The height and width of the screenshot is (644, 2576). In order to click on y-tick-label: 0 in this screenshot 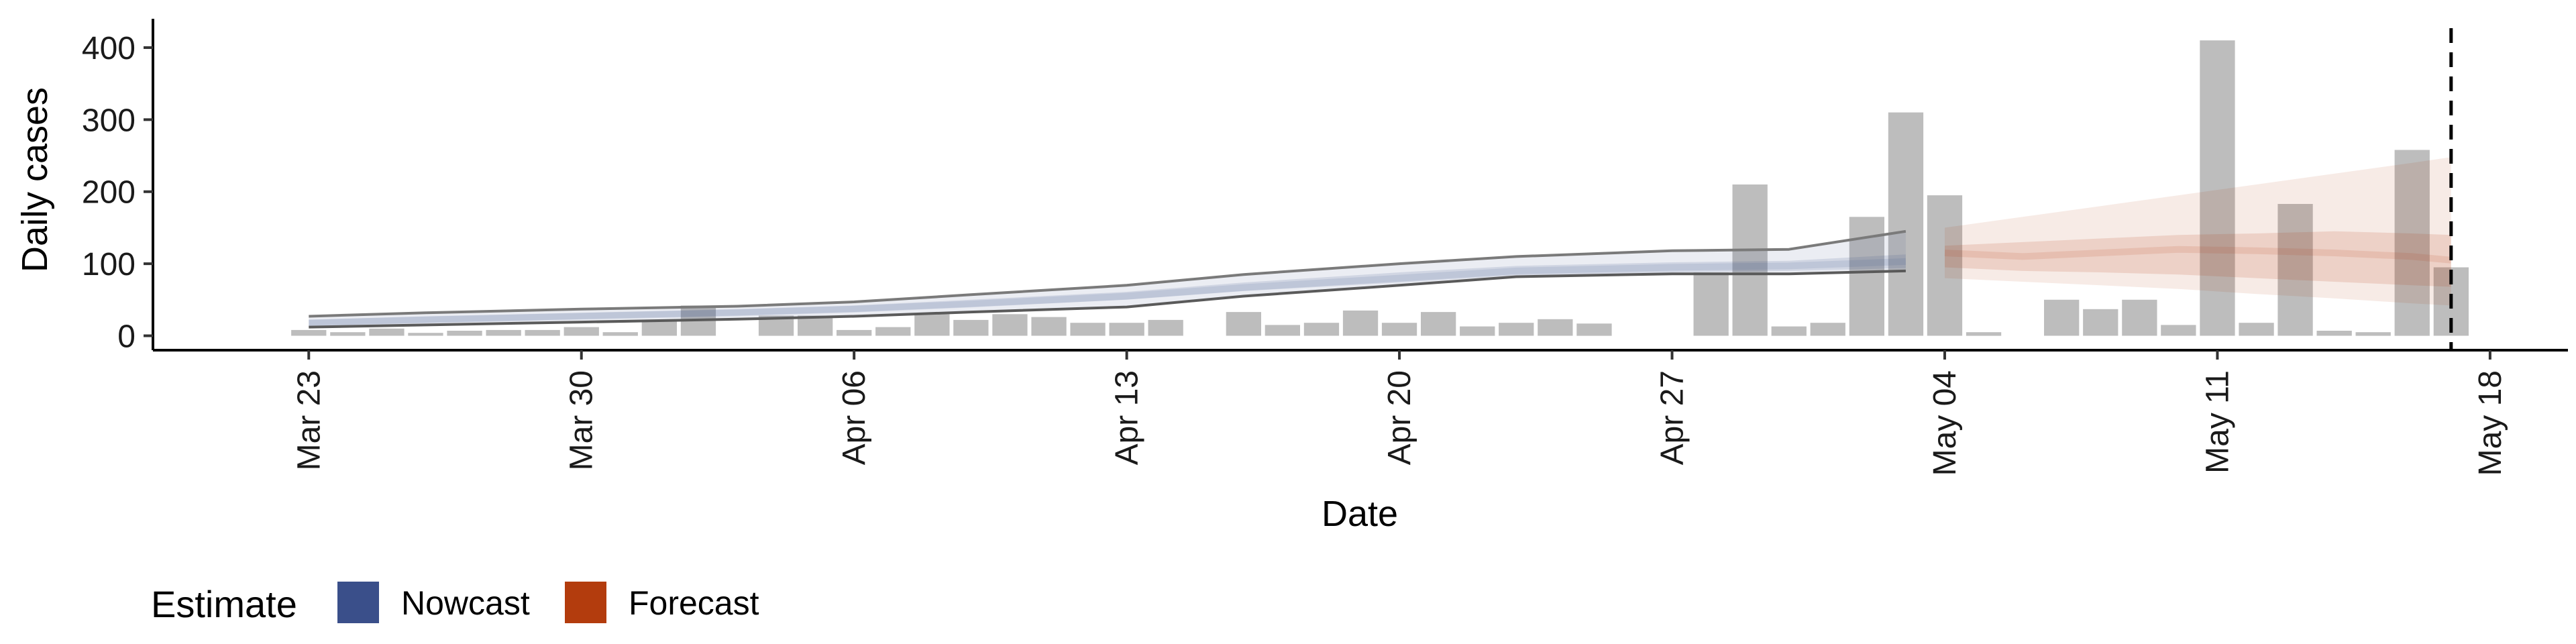, I will do `click(126, 337)`.